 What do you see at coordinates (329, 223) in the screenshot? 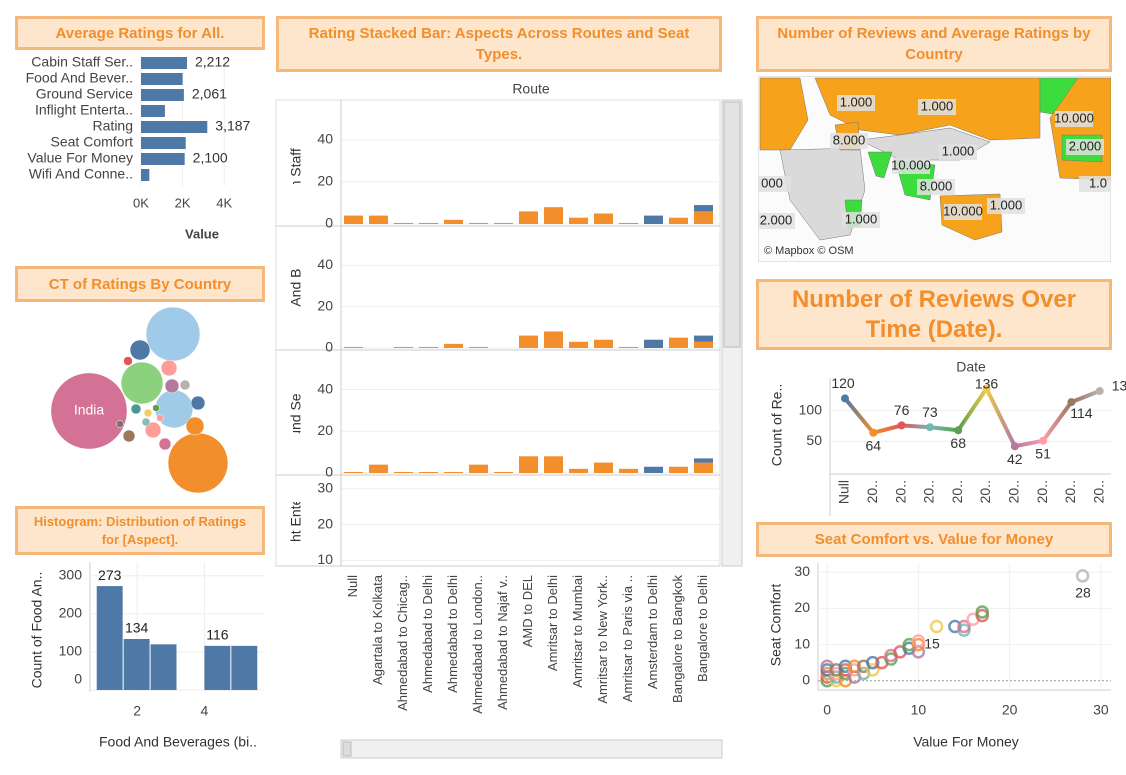
I see `y-tick-label: 0` at bounding box center [329, 223].